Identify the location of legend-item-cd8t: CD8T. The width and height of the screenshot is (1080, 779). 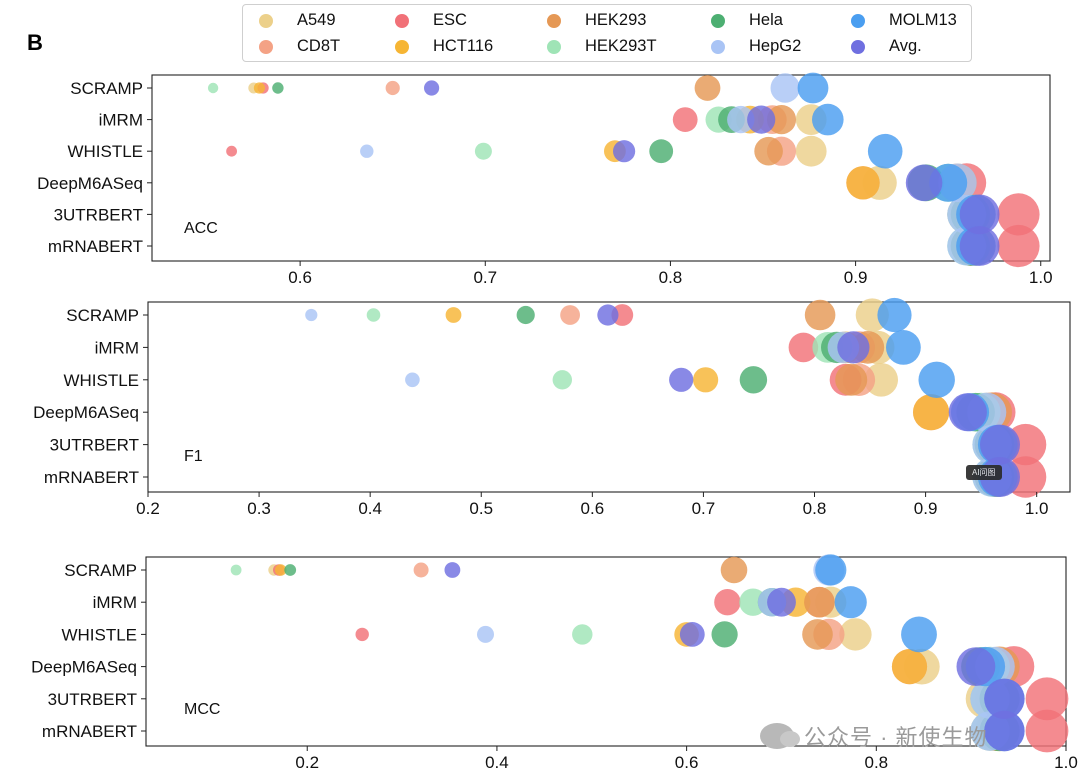
(299, 46).